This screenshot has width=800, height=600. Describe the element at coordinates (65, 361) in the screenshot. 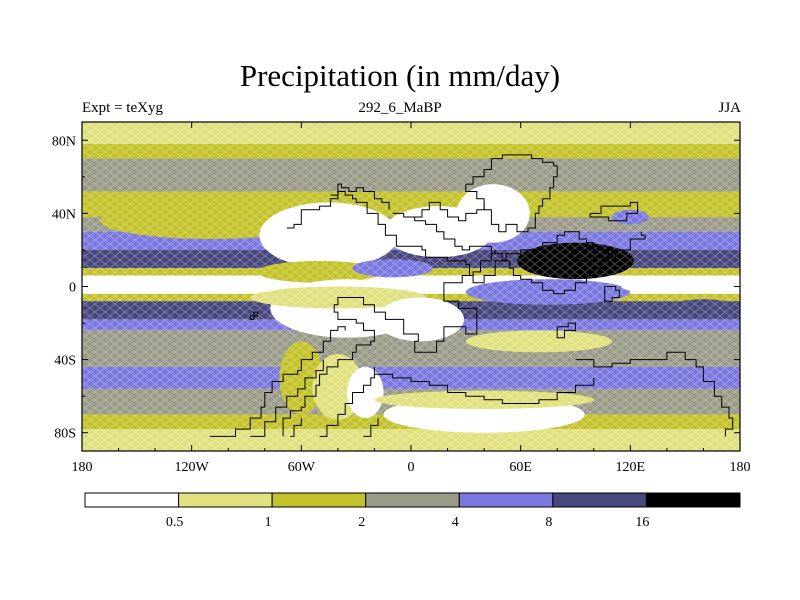

I see `y-tick-label-3: 40S` at that location.